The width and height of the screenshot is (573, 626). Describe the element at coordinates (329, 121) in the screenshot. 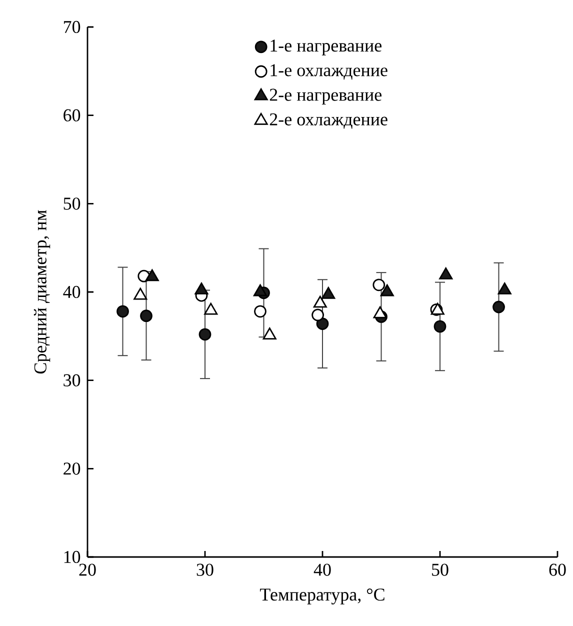

I see `legend-label: 2-е охлаждение` at that location.